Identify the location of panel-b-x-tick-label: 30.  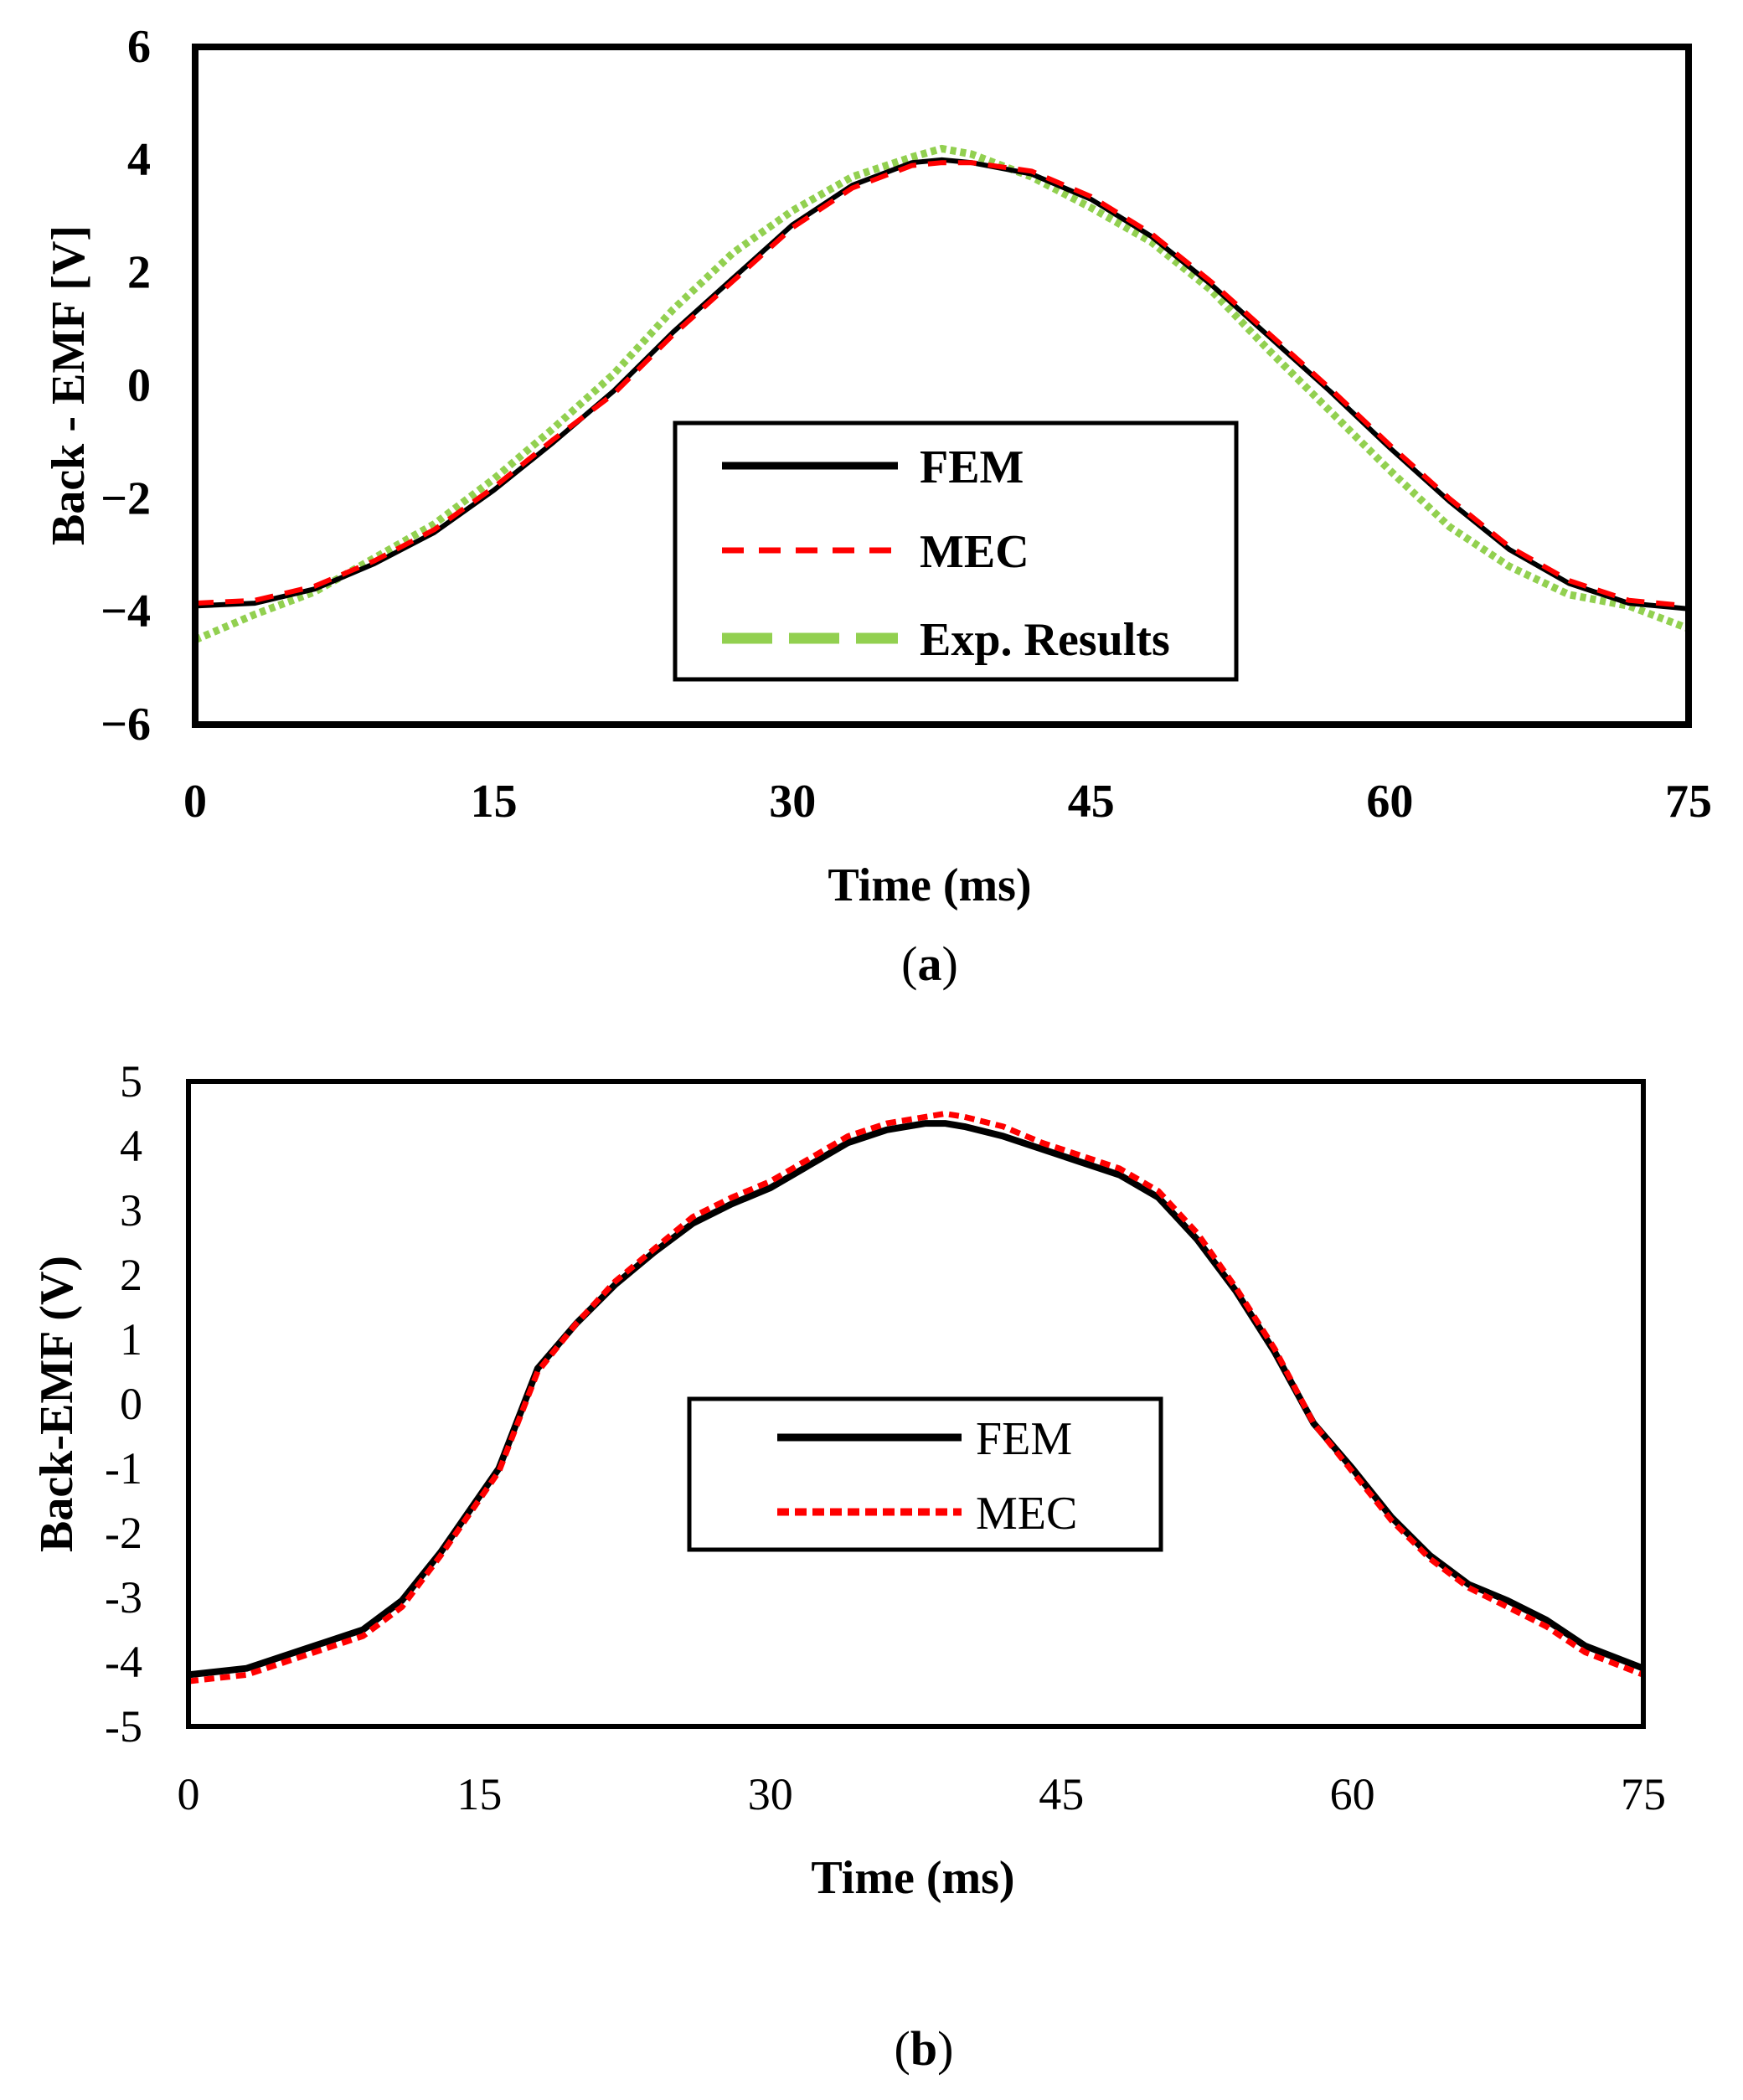
(770, 1794).